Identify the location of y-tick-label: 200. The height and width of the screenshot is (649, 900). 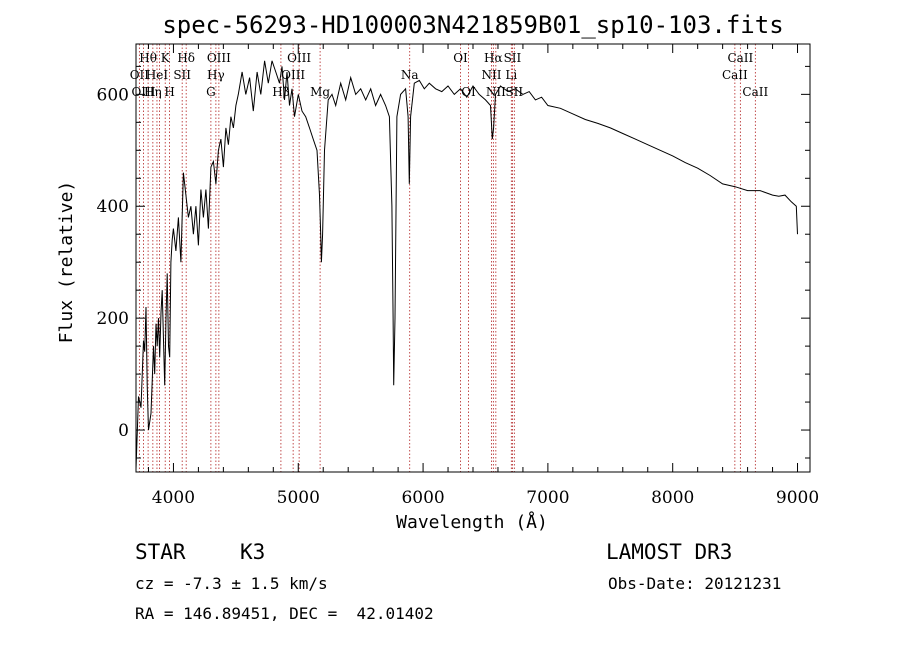
(113, 319).